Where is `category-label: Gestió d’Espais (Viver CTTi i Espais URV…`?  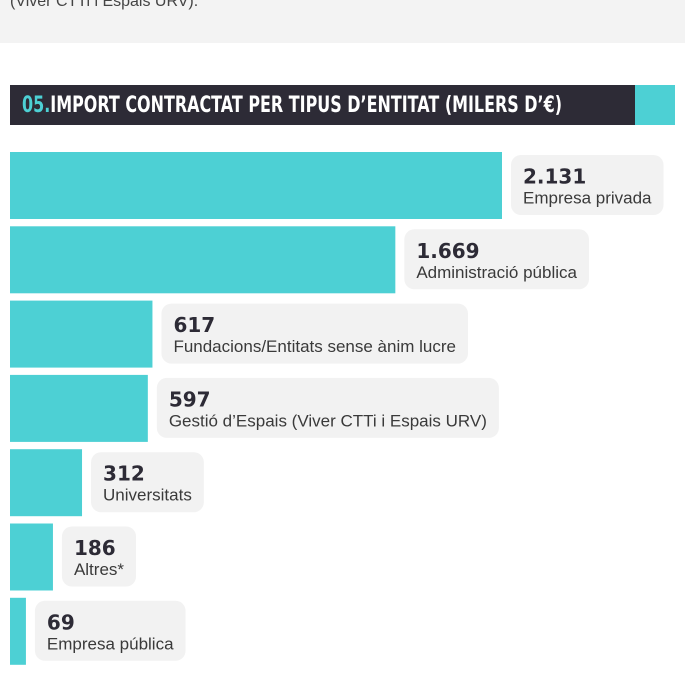 category-label: Gestió d’Espais (Viver CTTi i Espais URV… is located at coordinates (328, 420).